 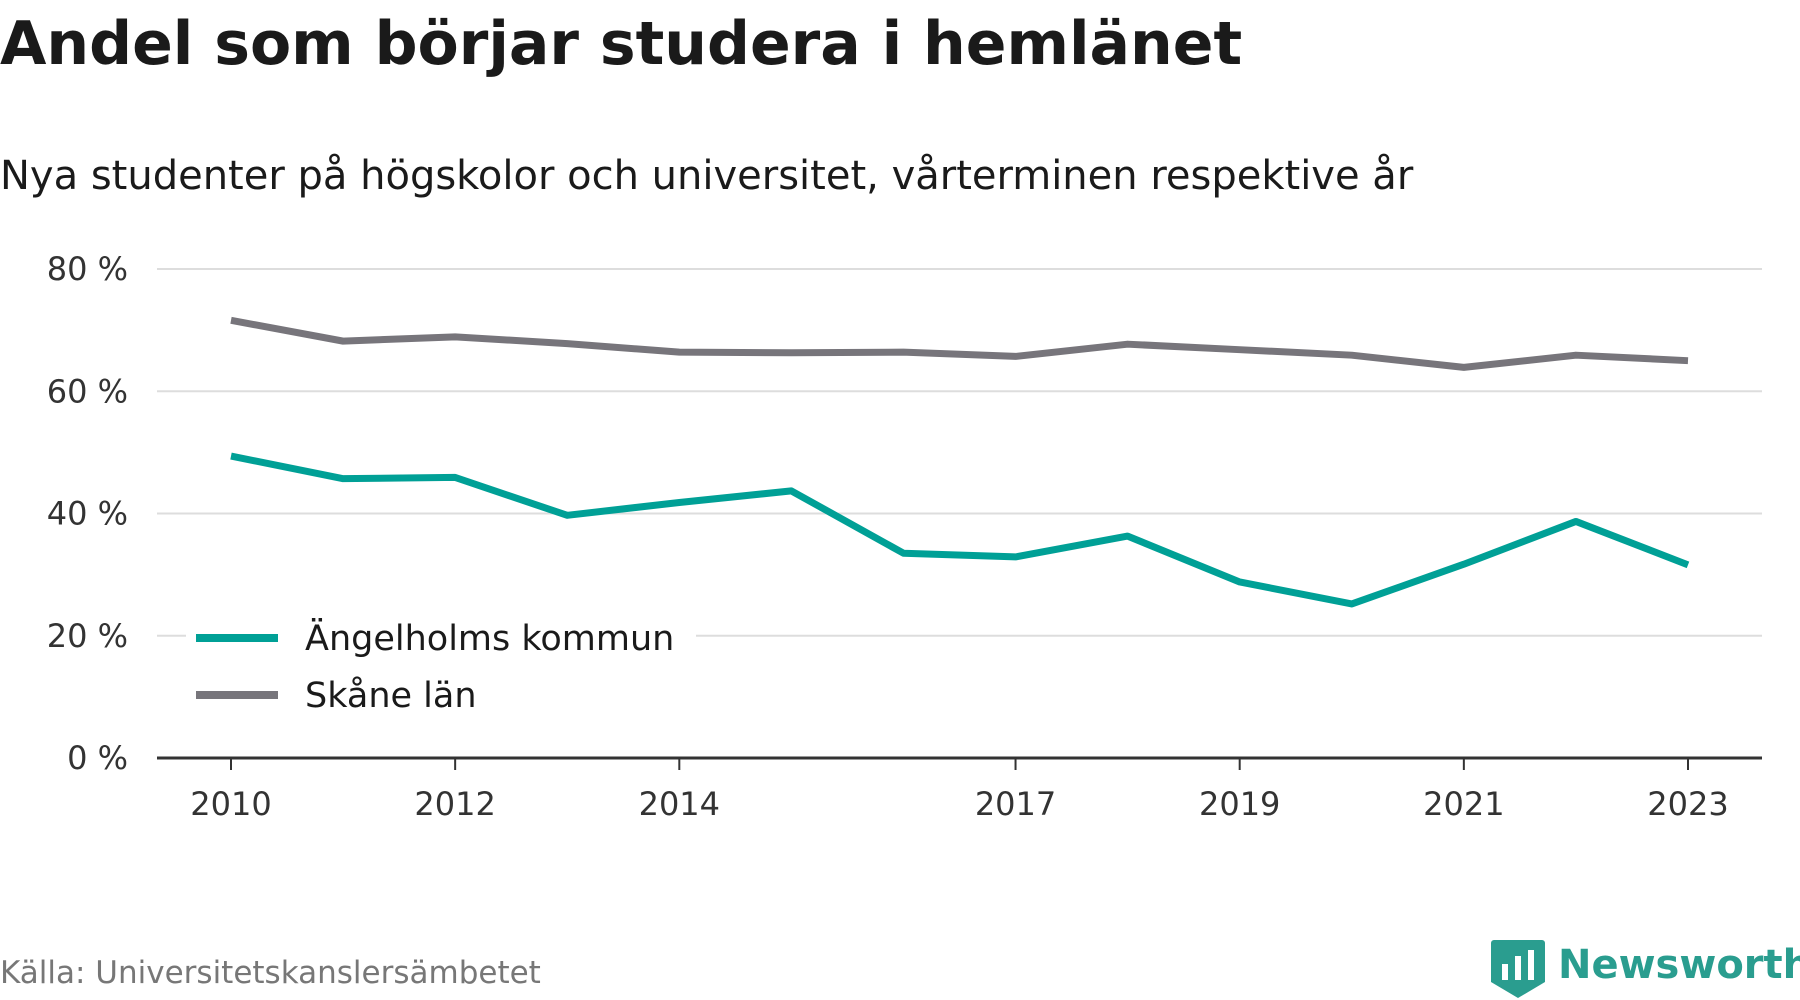 I want to click on legend: Ängelholms kommun Skåne län, so click(x=441, y=661).